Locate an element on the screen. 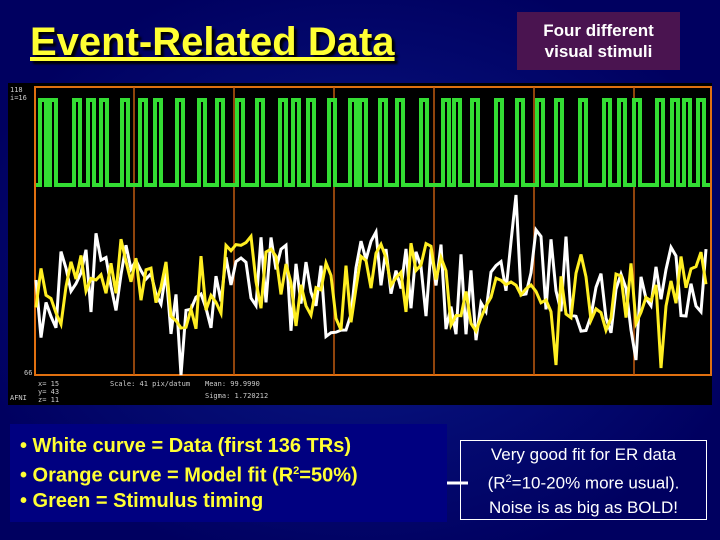 The width and height of the screenshot is (720, 540). bullet: • Green = Stimulus timing is located at coordinates (233, 501).